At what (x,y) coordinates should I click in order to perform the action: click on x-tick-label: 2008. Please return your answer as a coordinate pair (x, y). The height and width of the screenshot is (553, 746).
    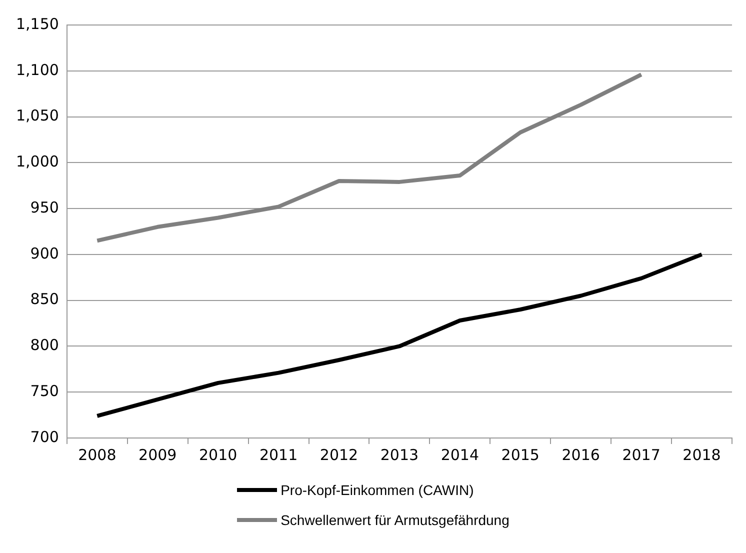
    Looking at the image, I should click on (97, 455).